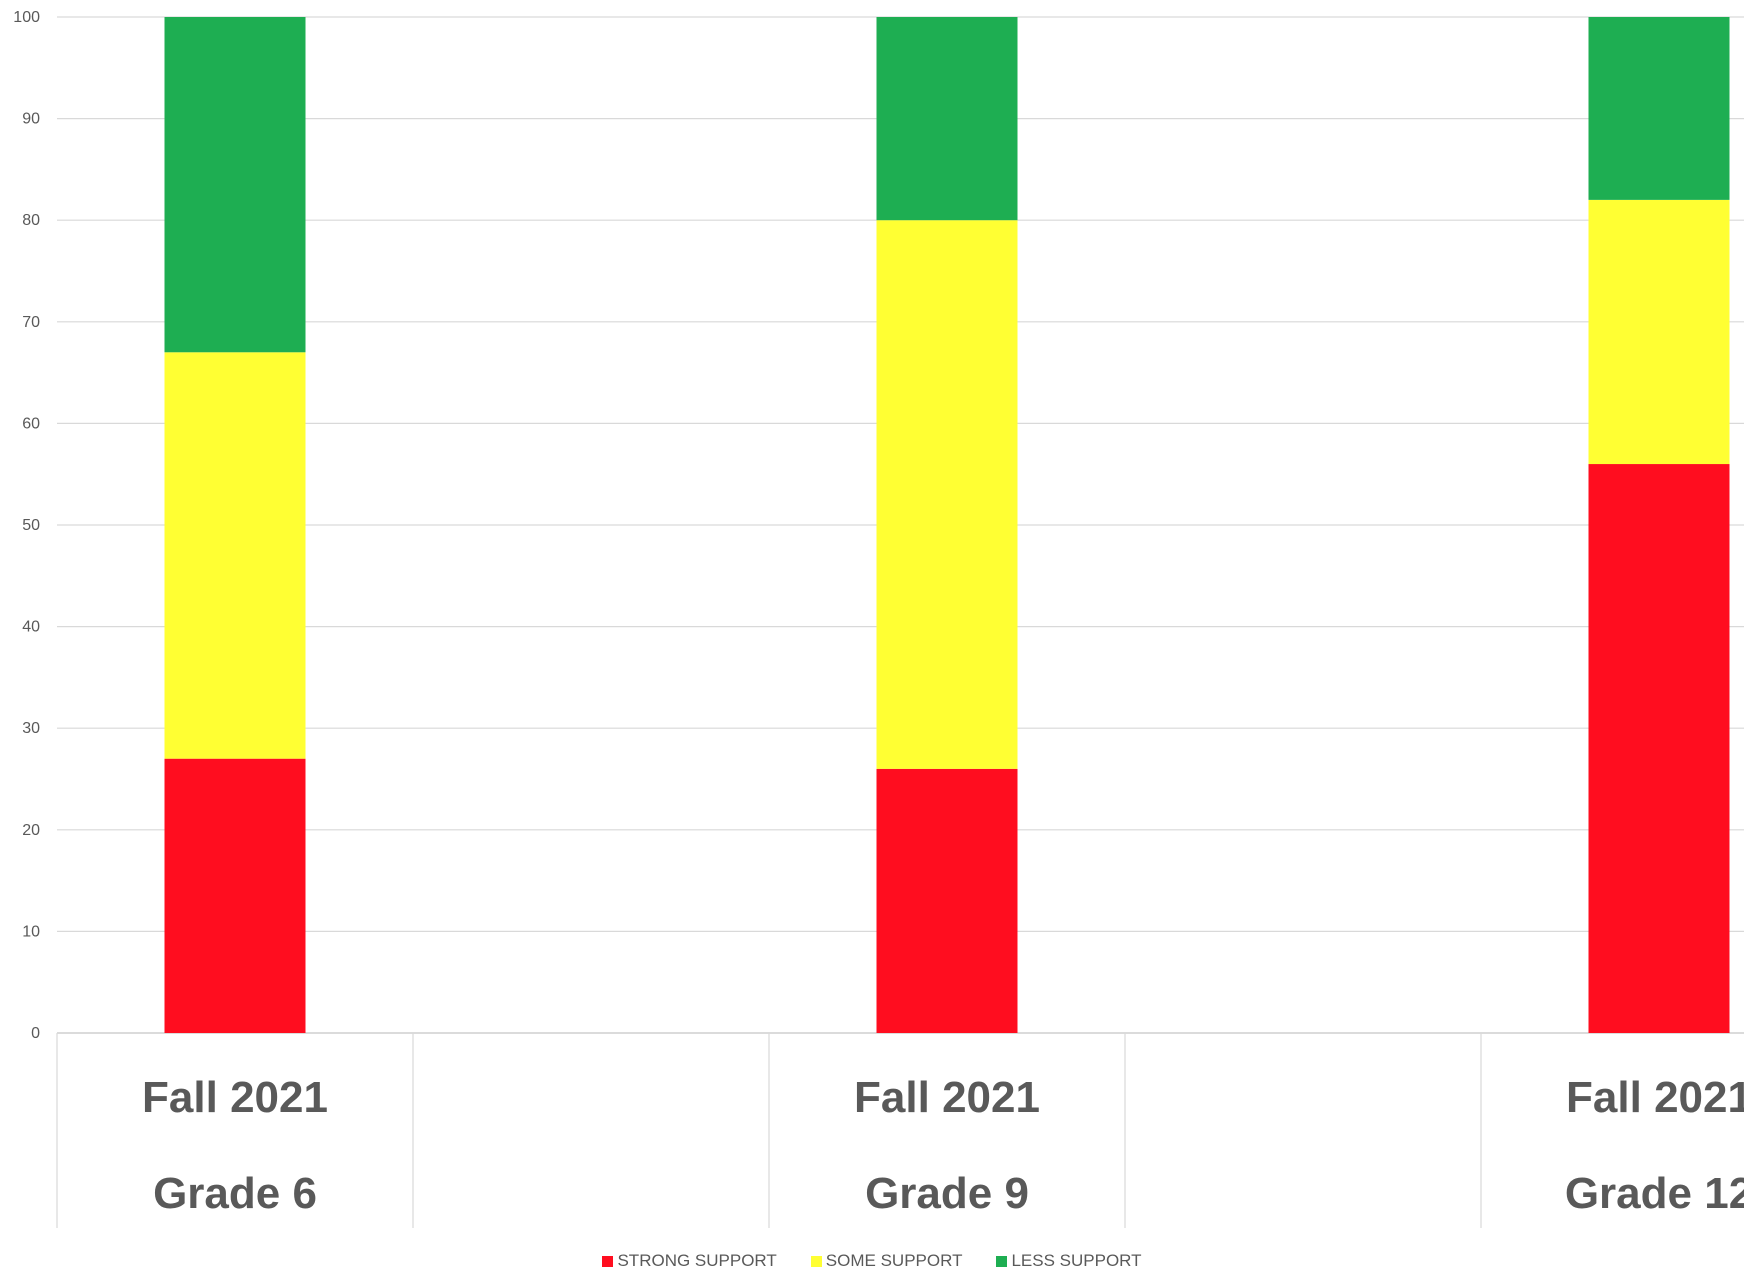  What do you see at coordinates (31, 931) in the screenshot?
I see `y-tick-label-10: 10` at bounding box center [31, 931].